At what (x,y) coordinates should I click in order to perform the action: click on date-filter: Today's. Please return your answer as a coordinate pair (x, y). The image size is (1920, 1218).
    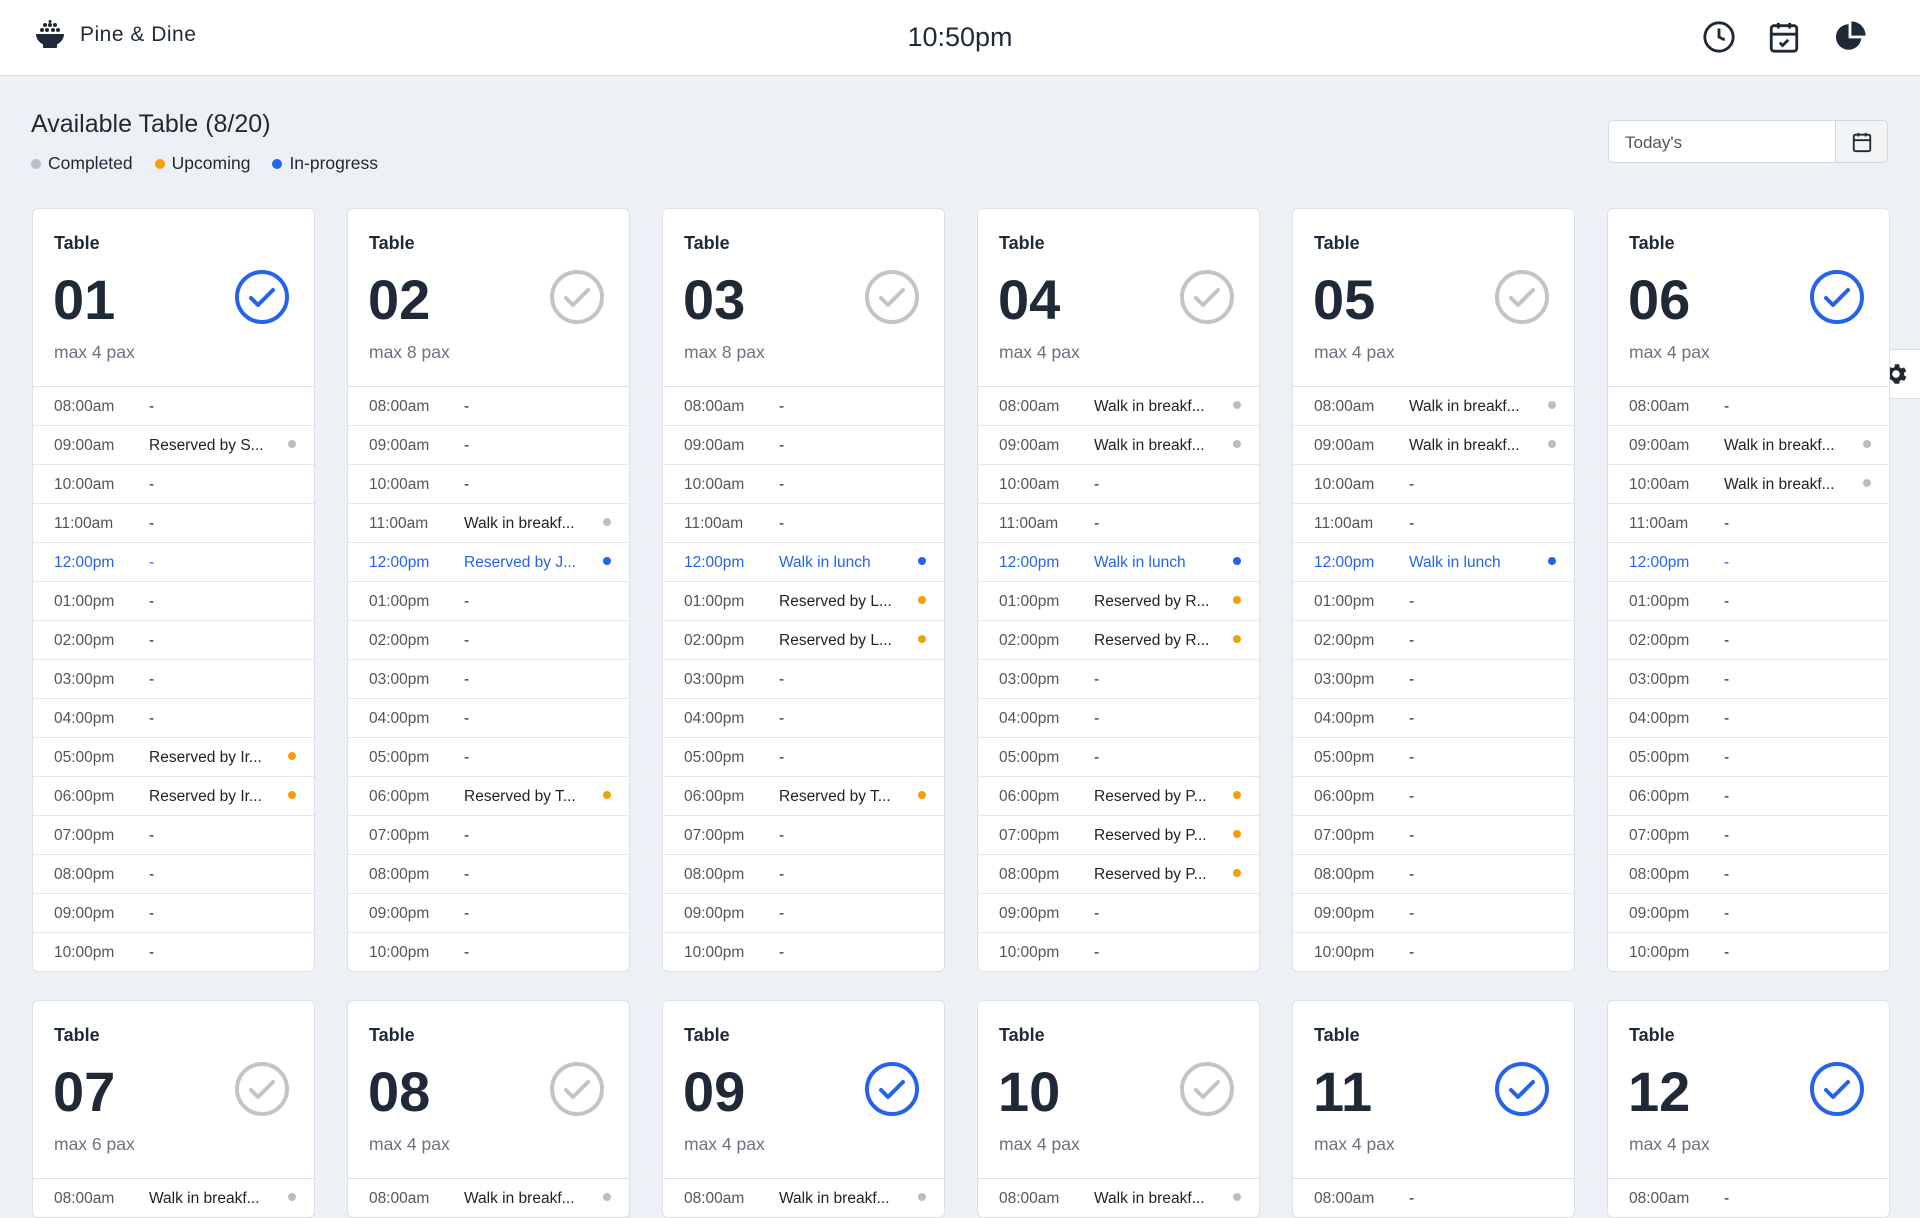
    Looking at the image, I should click on (1748, 141).